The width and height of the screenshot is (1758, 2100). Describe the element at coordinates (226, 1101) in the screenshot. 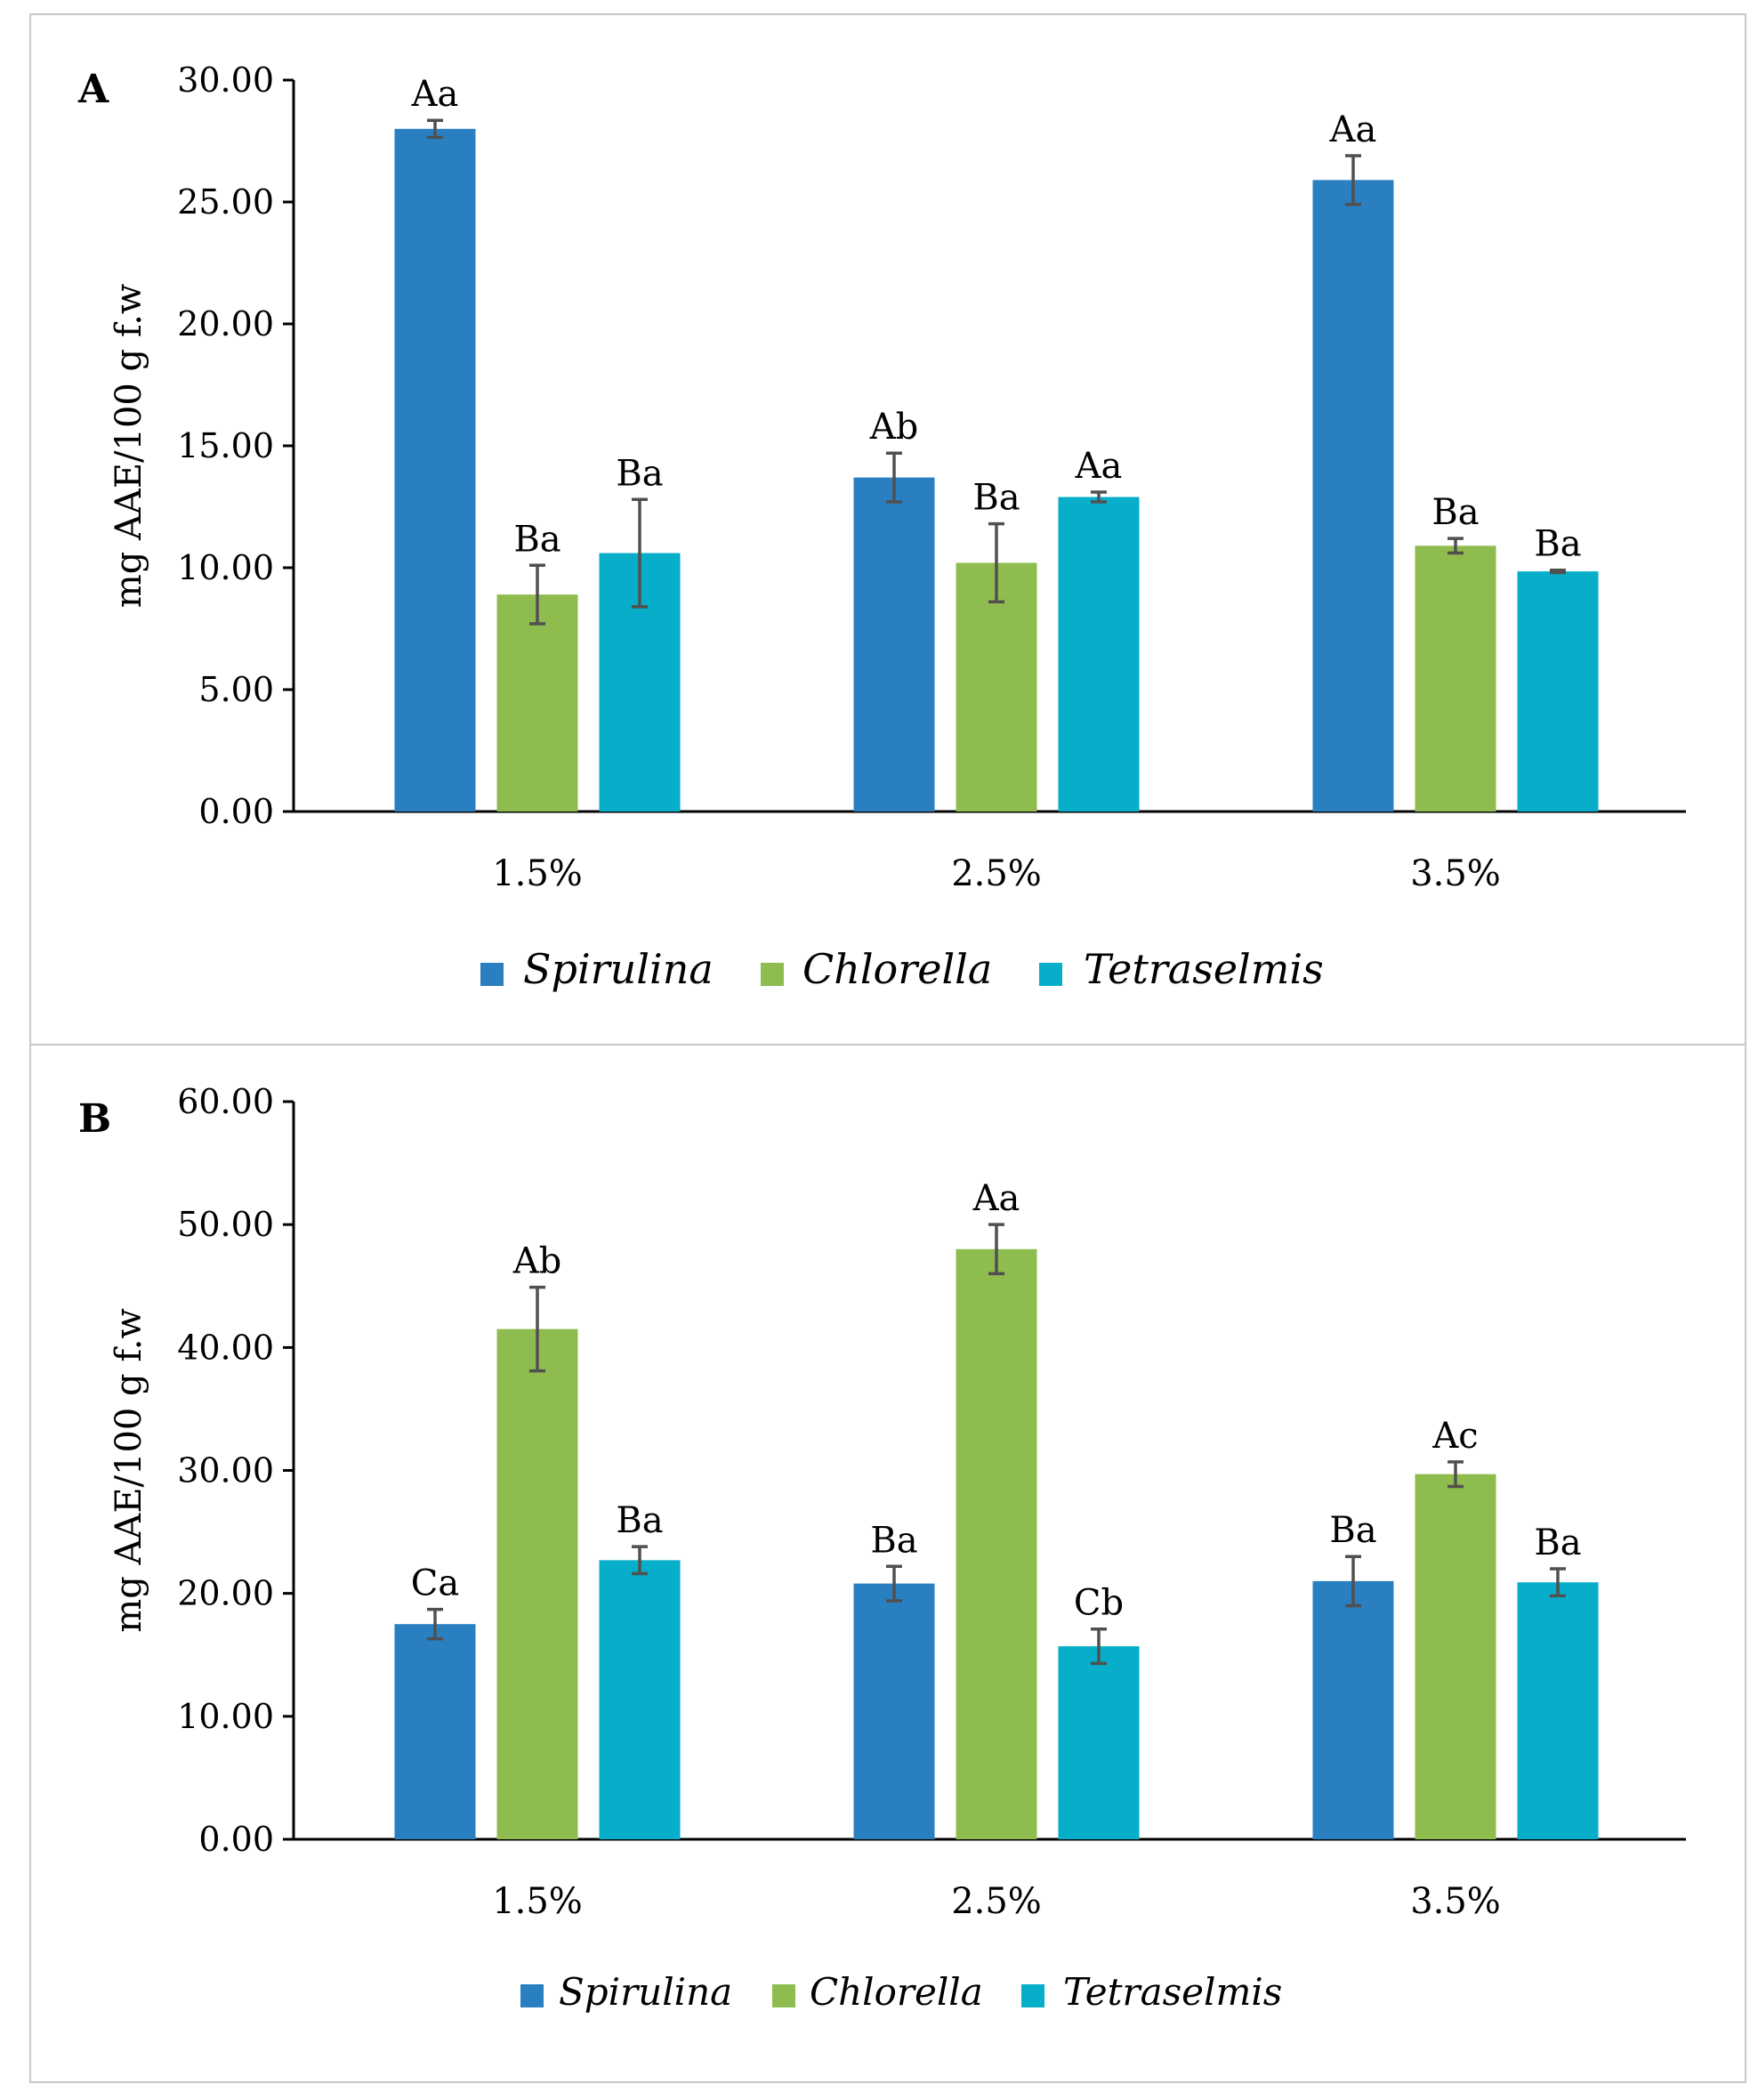

I see `y-tick-label: 60.00` at that location.